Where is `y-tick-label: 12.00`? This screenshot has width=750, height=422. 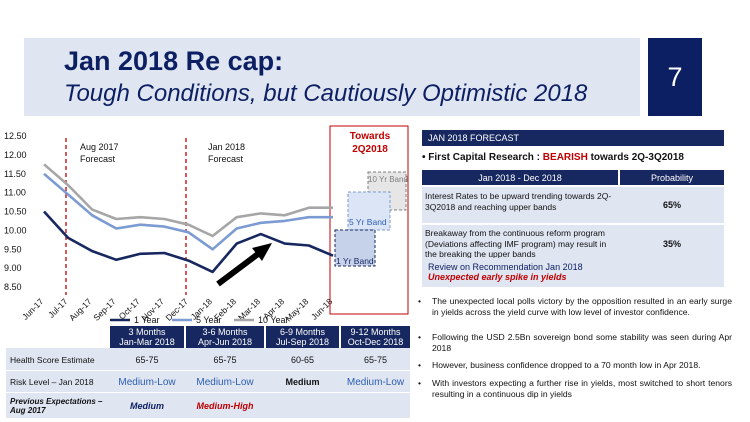
y-tick-label: 12.00 is located at coordinates (15, 155).